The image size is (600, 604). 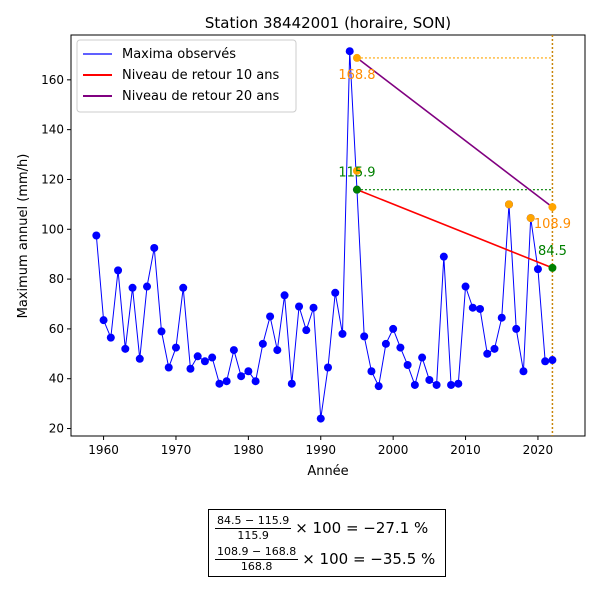 What do you see at coordinates (200, 96) in the screenshot?
I see `legend-label-20-year: Niveau de retour 20 ans` at bounding box center [200, 96].